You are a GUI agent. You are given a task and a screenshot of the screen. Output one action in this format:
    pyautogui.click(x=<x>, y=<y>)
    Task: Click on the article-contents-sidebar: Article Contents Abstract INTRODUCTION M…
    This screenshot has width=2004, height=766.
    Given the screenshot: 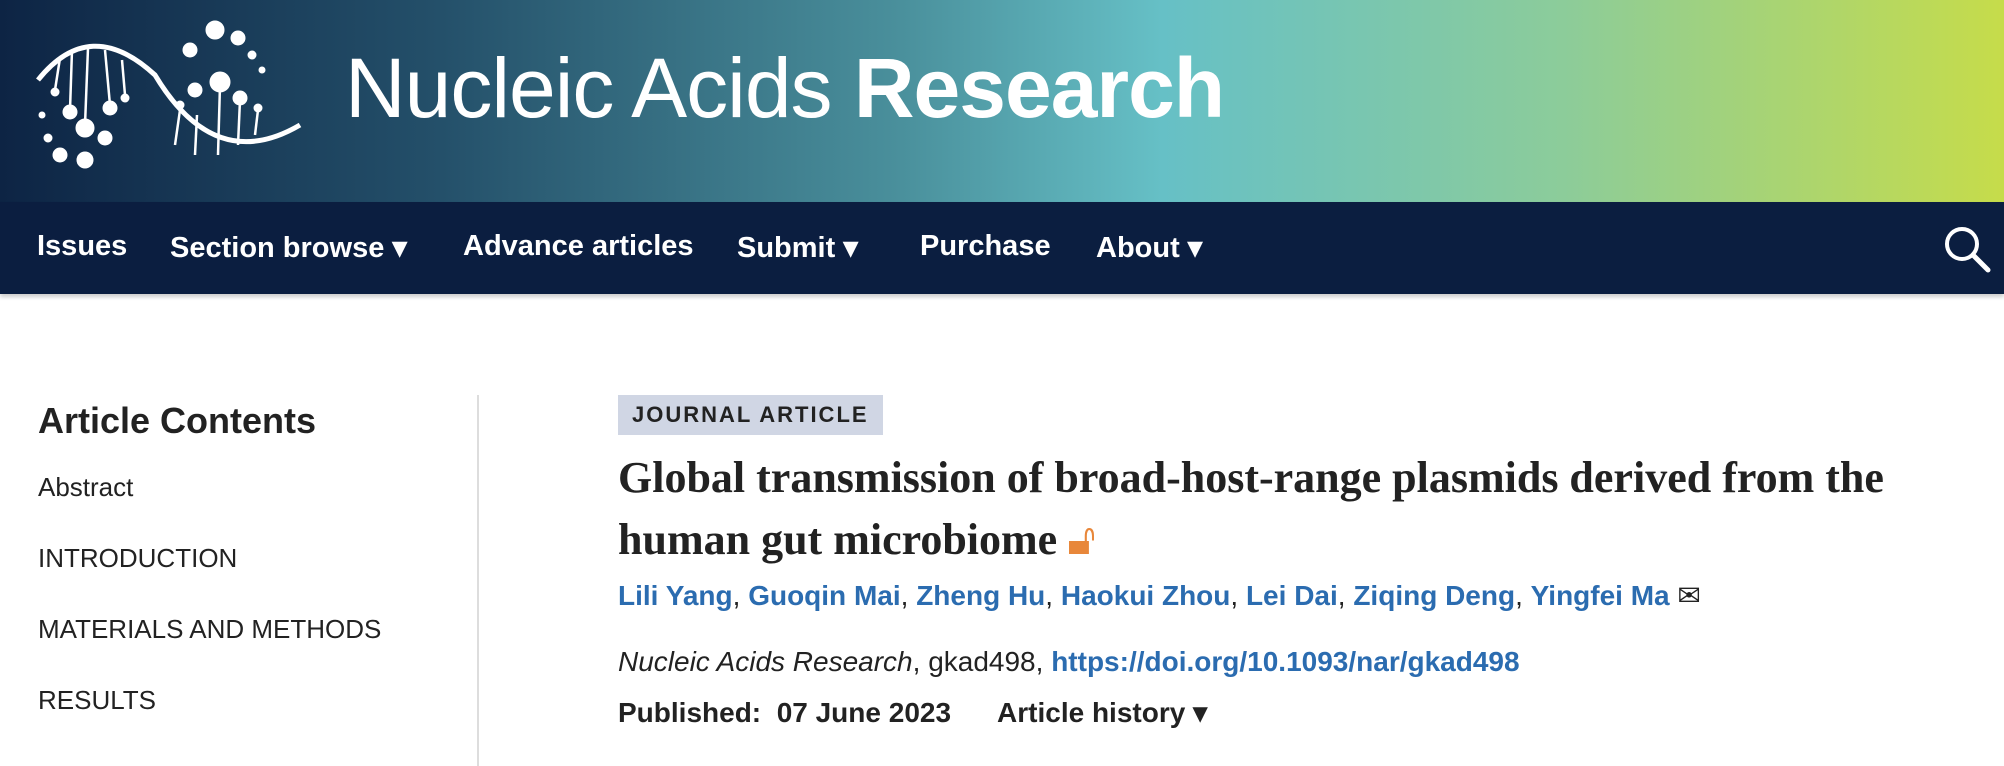 What is the action you would take?
    pyautogui.click(x=209, y=578)
    